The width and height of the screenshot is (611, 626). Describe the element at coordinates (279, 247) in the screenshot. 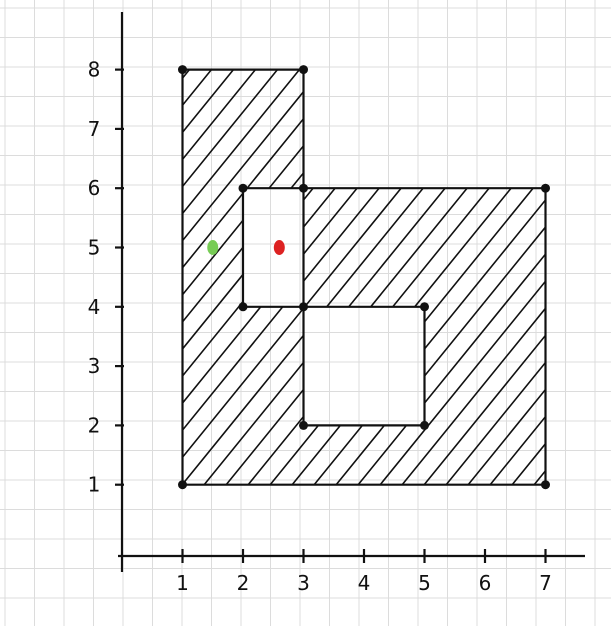

I see `red-point` at that location.